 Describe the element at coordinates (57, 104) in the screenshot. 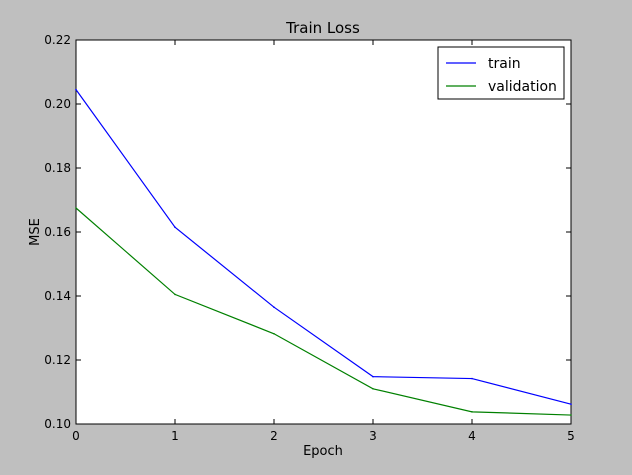

I see `y-tick-label: 0.20` at that location.